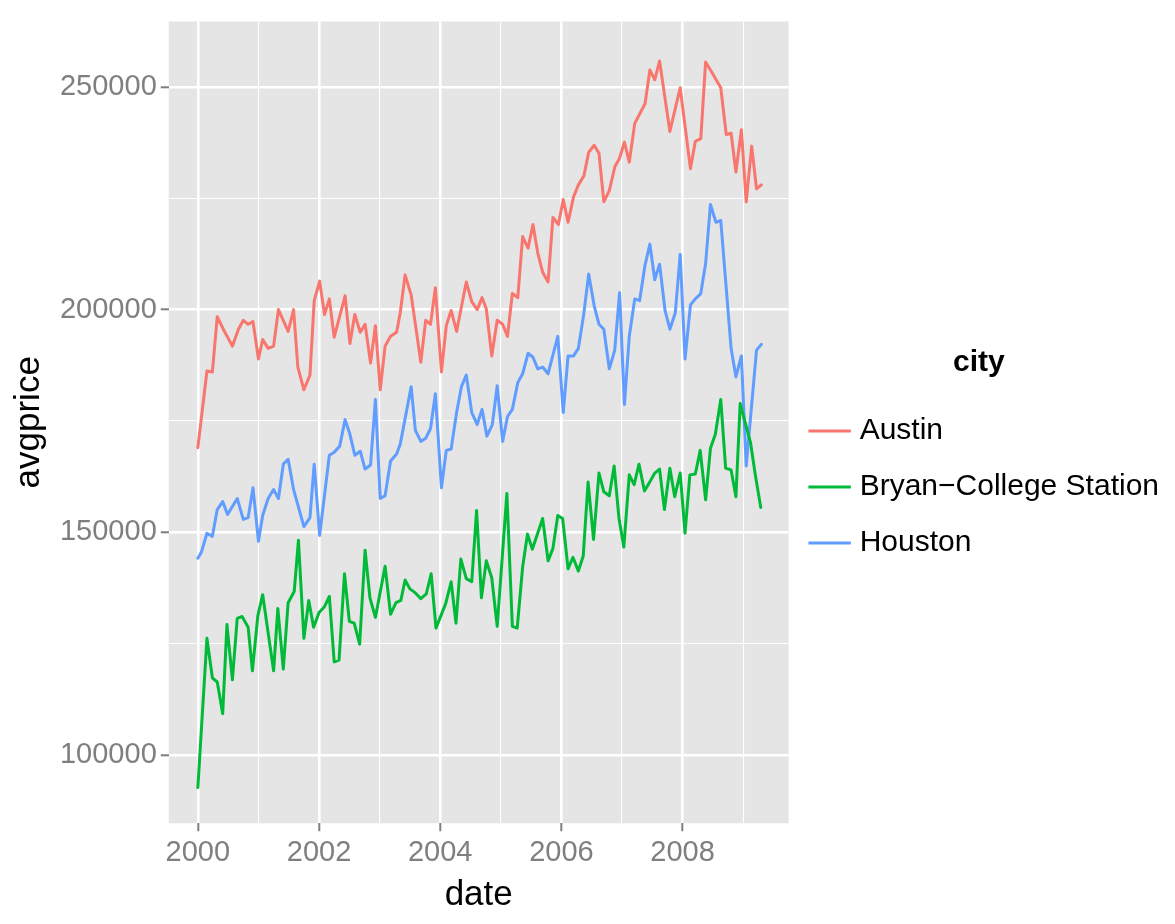 The height and width of the screenshot is (924, 1175). What do you see at coordinates (108, 530) in the screenshot?
I see `y-tick-label: 150000` at bounding box center [108, 530].